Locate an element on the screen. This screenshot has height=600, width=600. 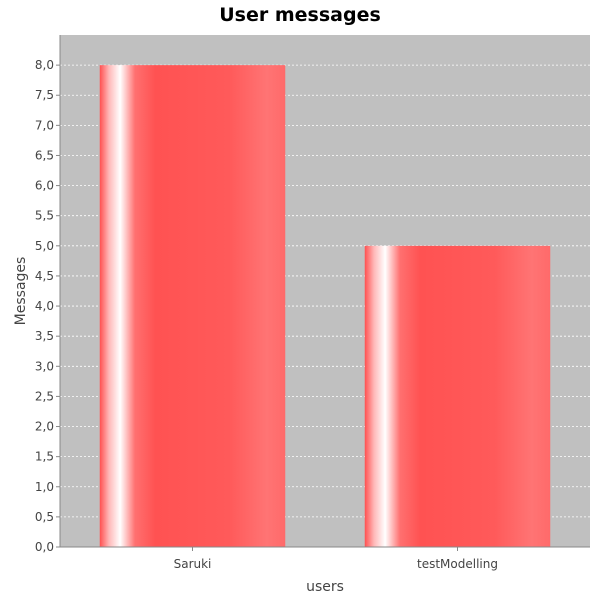
chart-title: User messages is located at coordinates (300, 15).